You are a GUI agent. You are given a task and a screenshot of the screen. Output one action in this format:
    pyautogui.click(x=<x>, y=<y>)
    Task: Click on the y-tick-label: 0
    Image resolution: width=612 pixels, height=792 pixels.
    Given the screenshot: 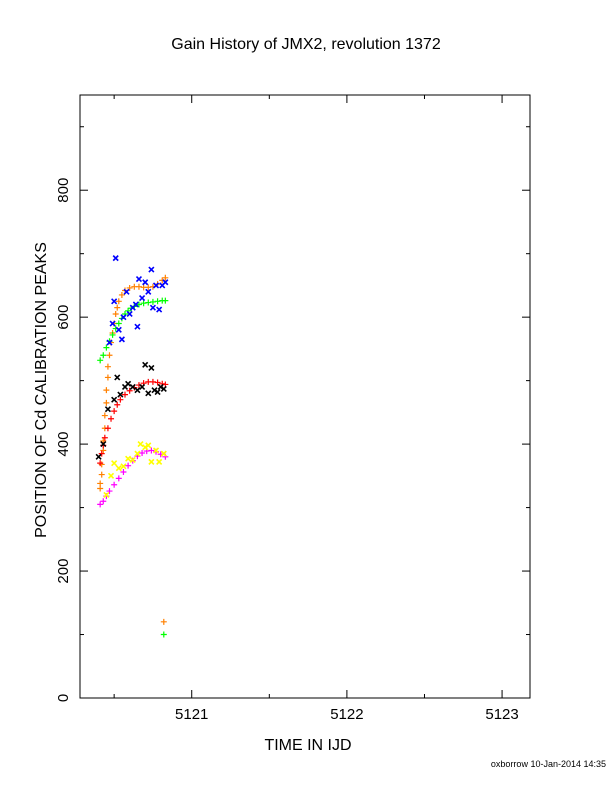 What is the action you would take?
    pyautogui.click(x=63, y=698)
    